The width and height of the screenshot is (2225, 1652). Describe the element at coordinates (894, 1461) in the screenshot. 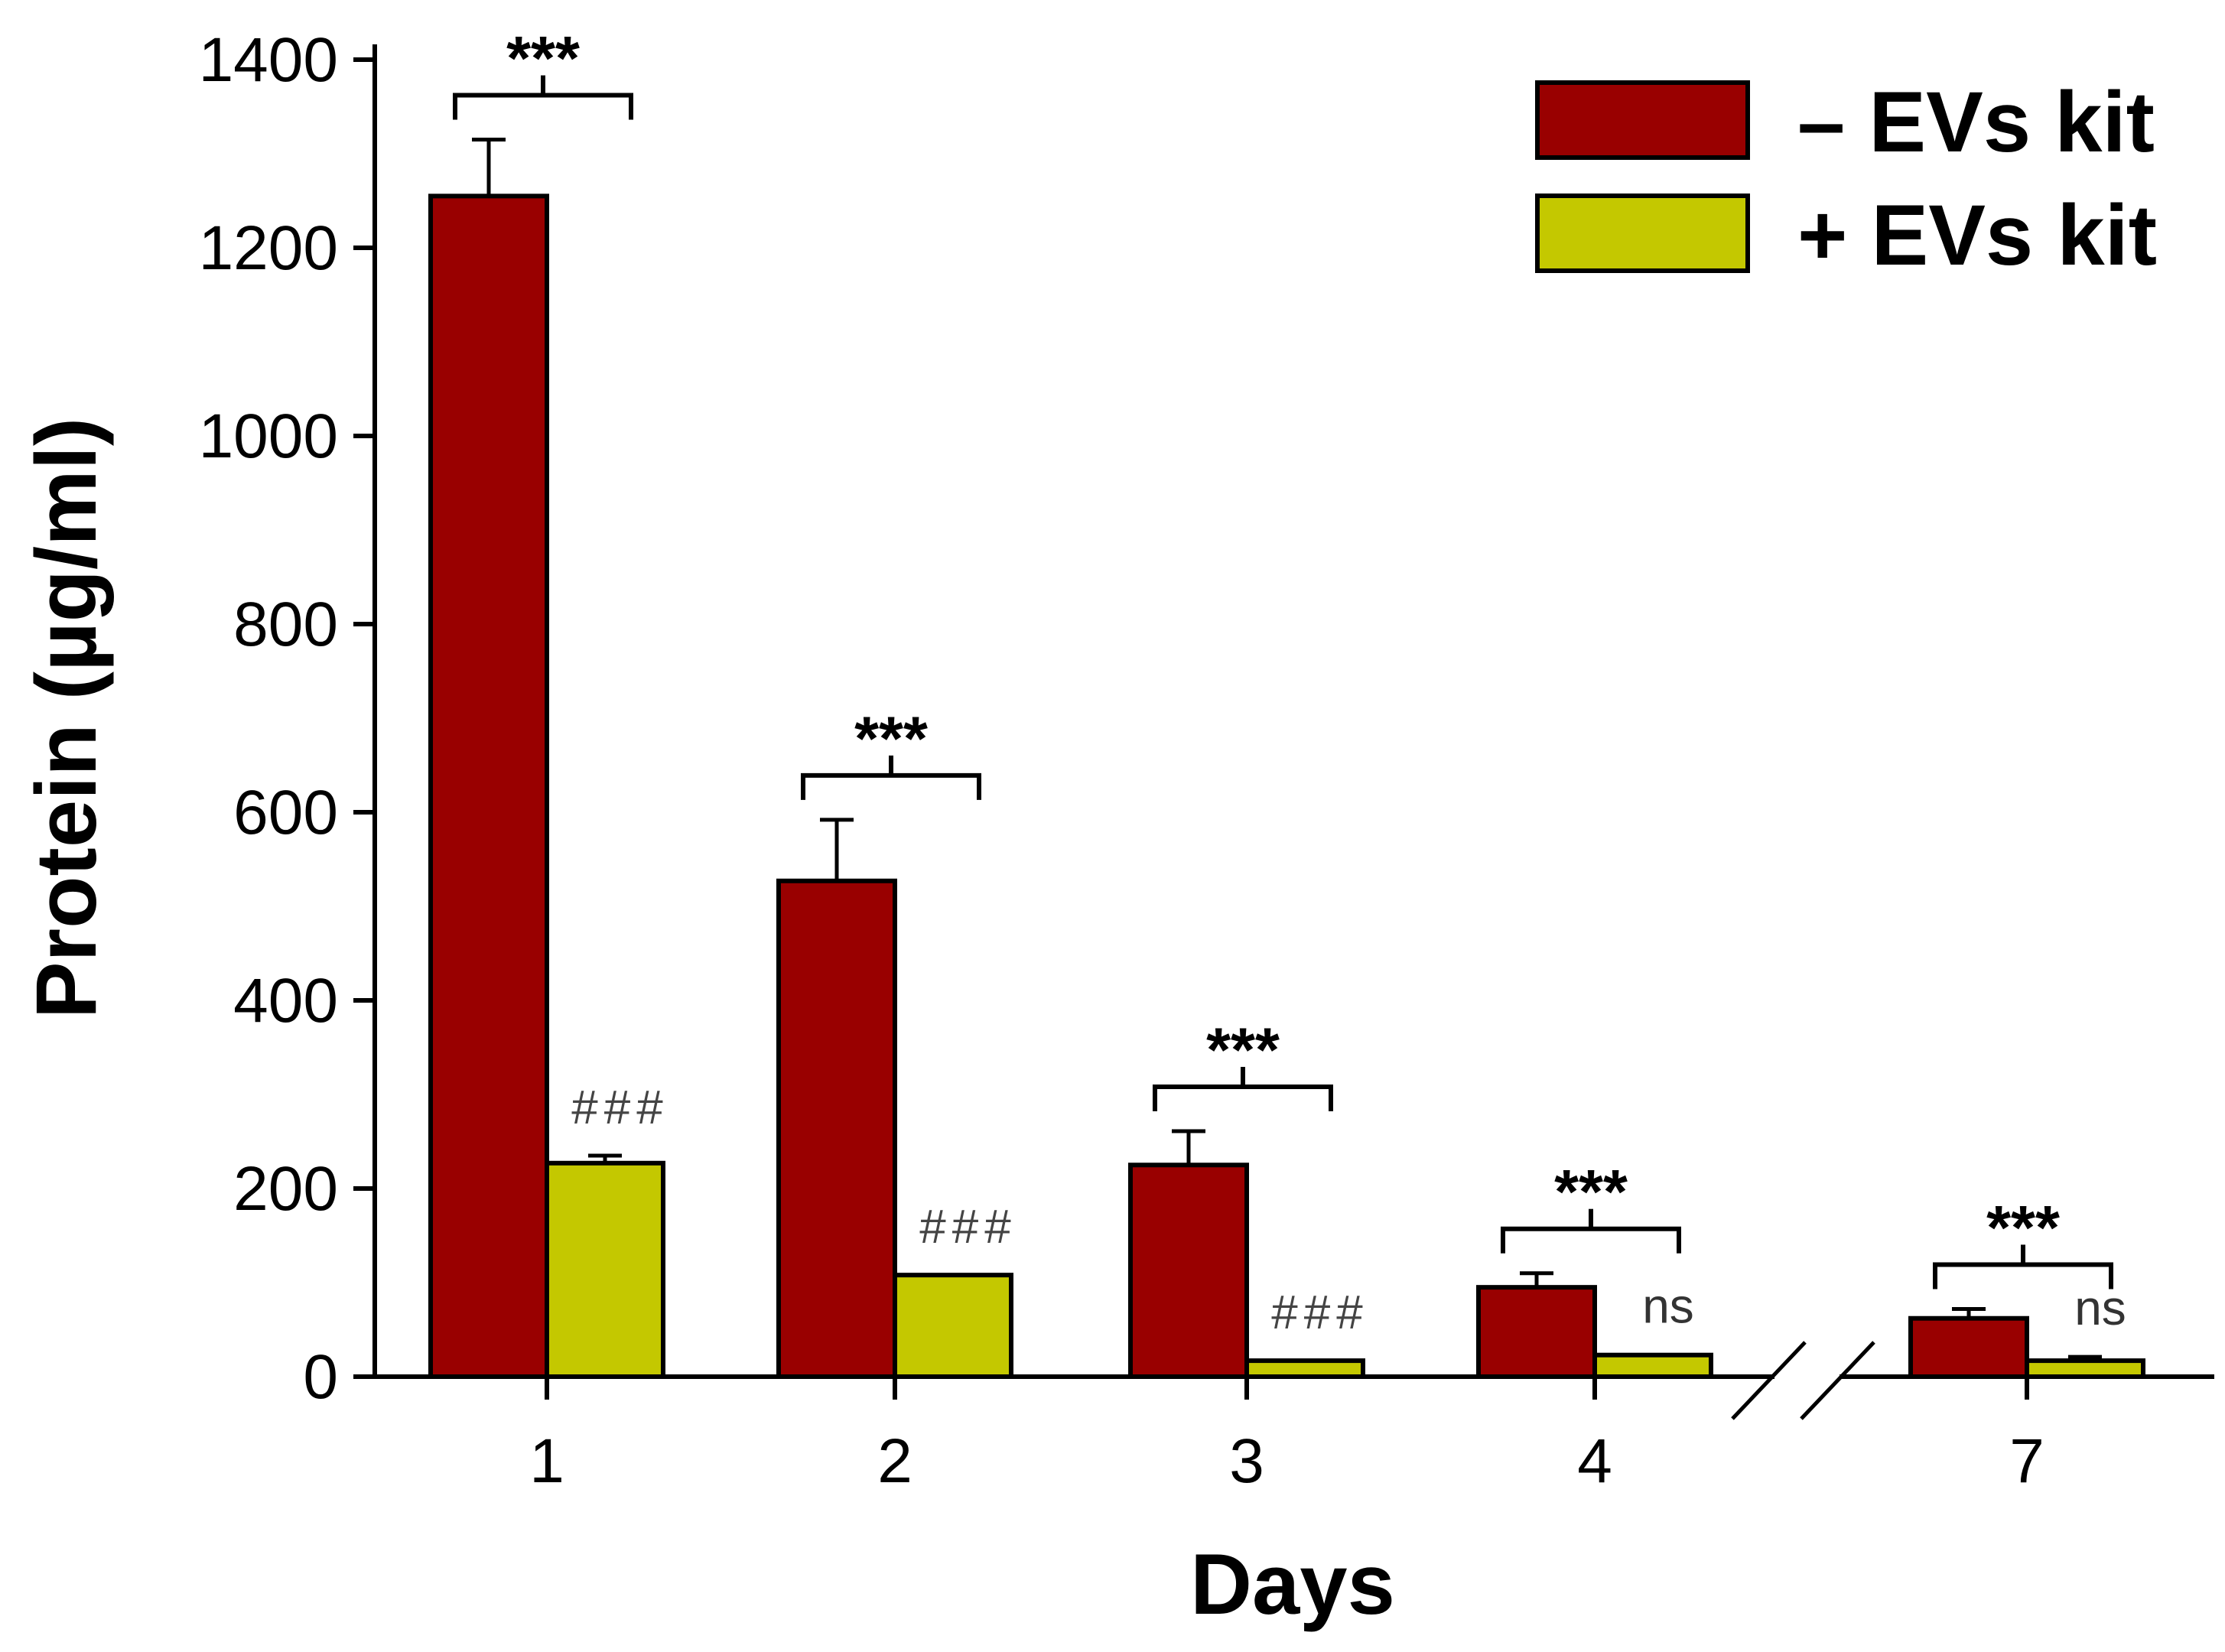

I see `x-tick-label-2: 2` at that location.